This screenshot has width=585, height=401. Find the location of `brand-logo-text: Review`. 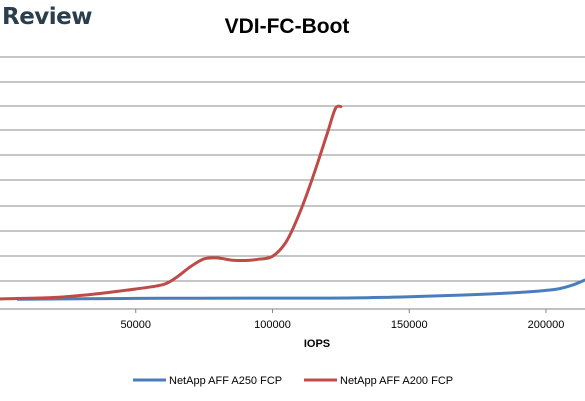

brand-logo-text: Review is located at coordinates (47, 17).